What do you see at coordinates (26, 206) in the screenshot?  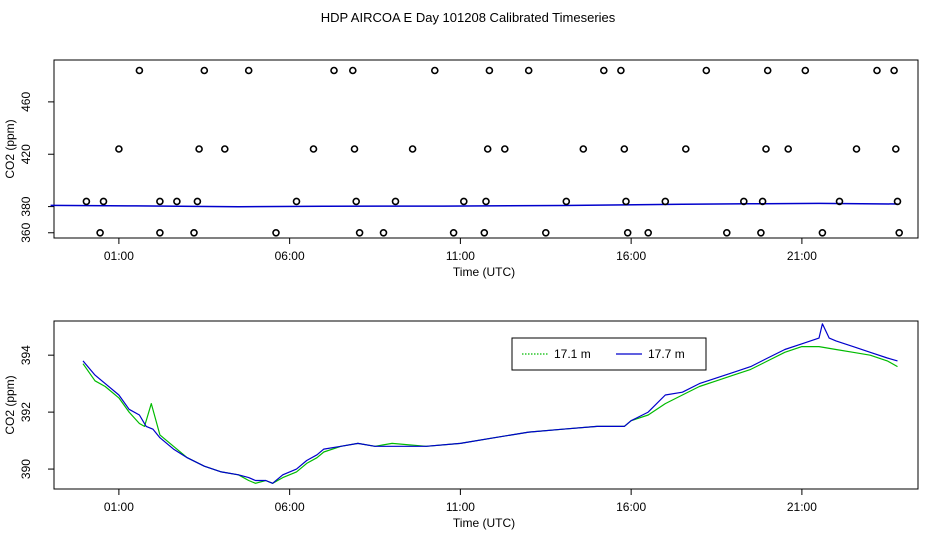 I see `y-tick-label: 380` at bounding box center [26, 206].